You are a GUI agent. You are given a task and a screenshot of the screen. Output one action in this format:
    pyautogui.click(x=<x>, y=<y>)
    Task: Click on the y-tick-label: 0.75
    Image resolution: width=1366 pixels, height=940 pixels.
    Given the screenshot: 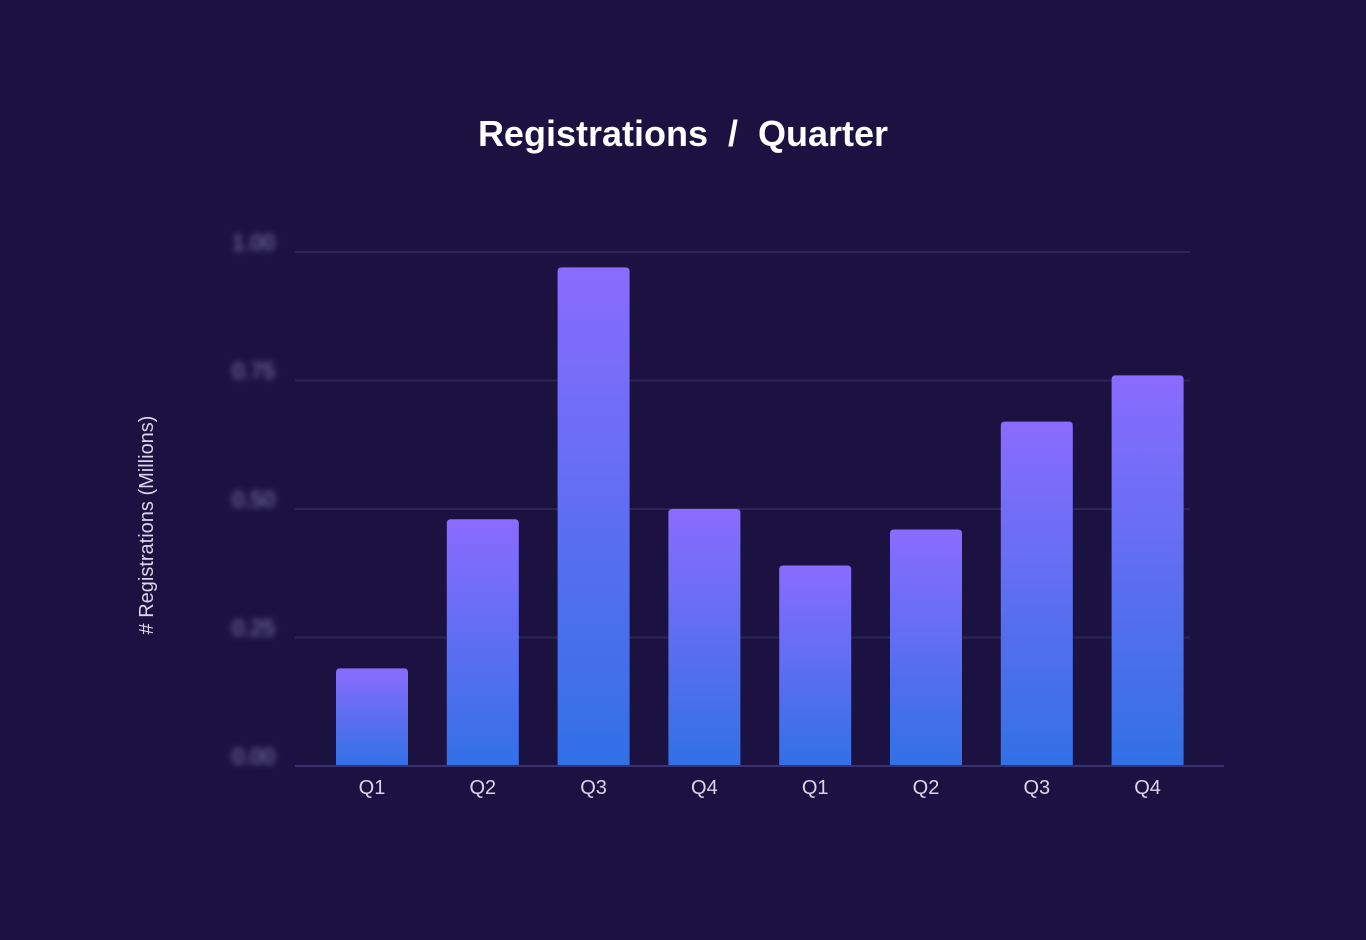 What is the action you would take?
    pyautogui.click(x=253, y=371)
    